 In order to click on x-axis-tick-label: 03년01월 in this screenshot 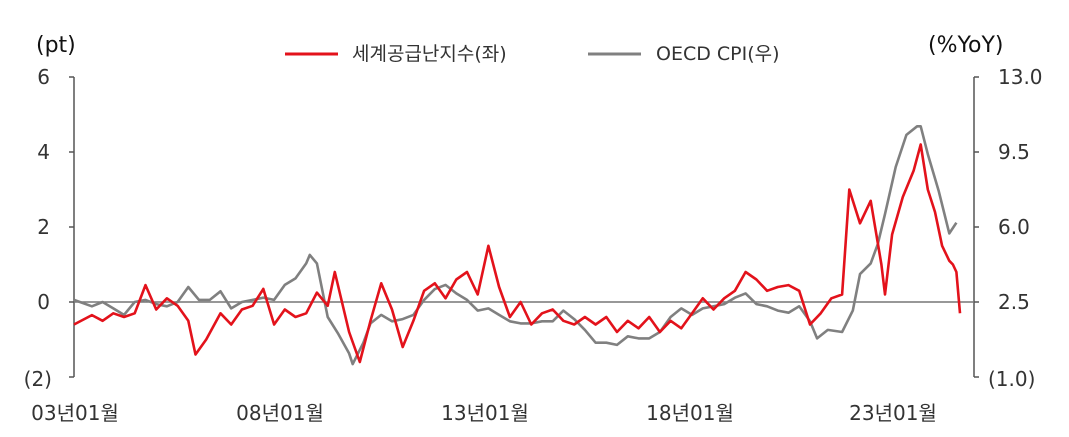, I will do `click(75, 413)`.